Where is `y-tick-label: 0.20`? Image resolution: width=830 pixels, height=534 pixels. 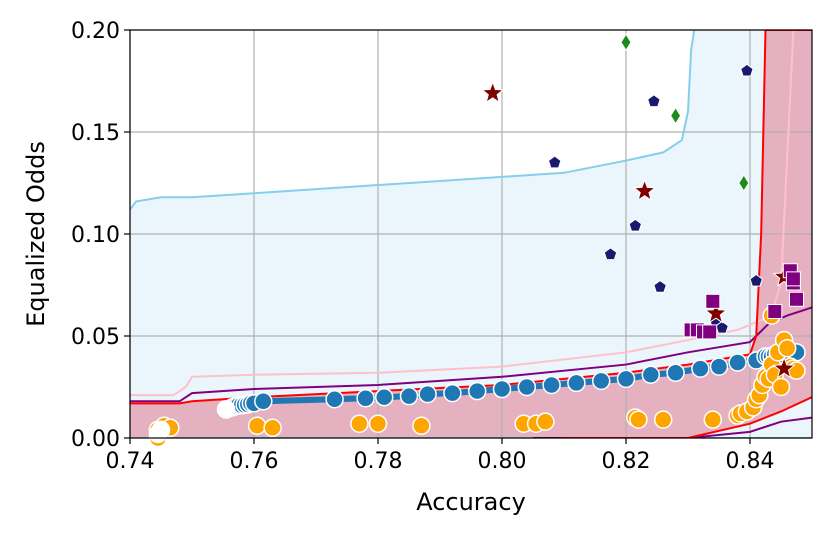
y-tick-label: 0.20 is located at coordinates (95, 31).